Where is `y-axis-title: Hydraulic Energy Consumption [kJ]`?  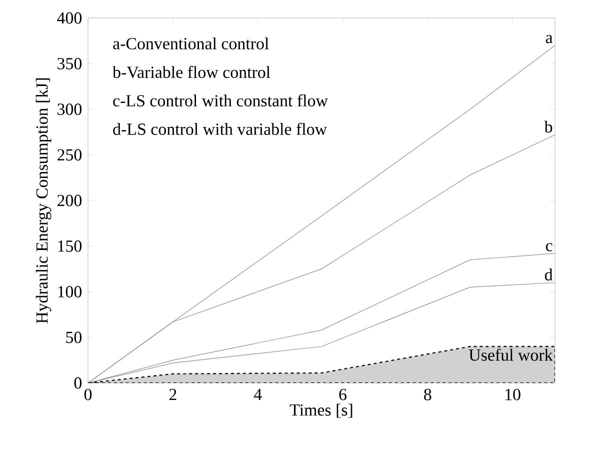
y-axis-title: Hydraulic Energy Consumption [kJ] is located at coordinates (44, 201).